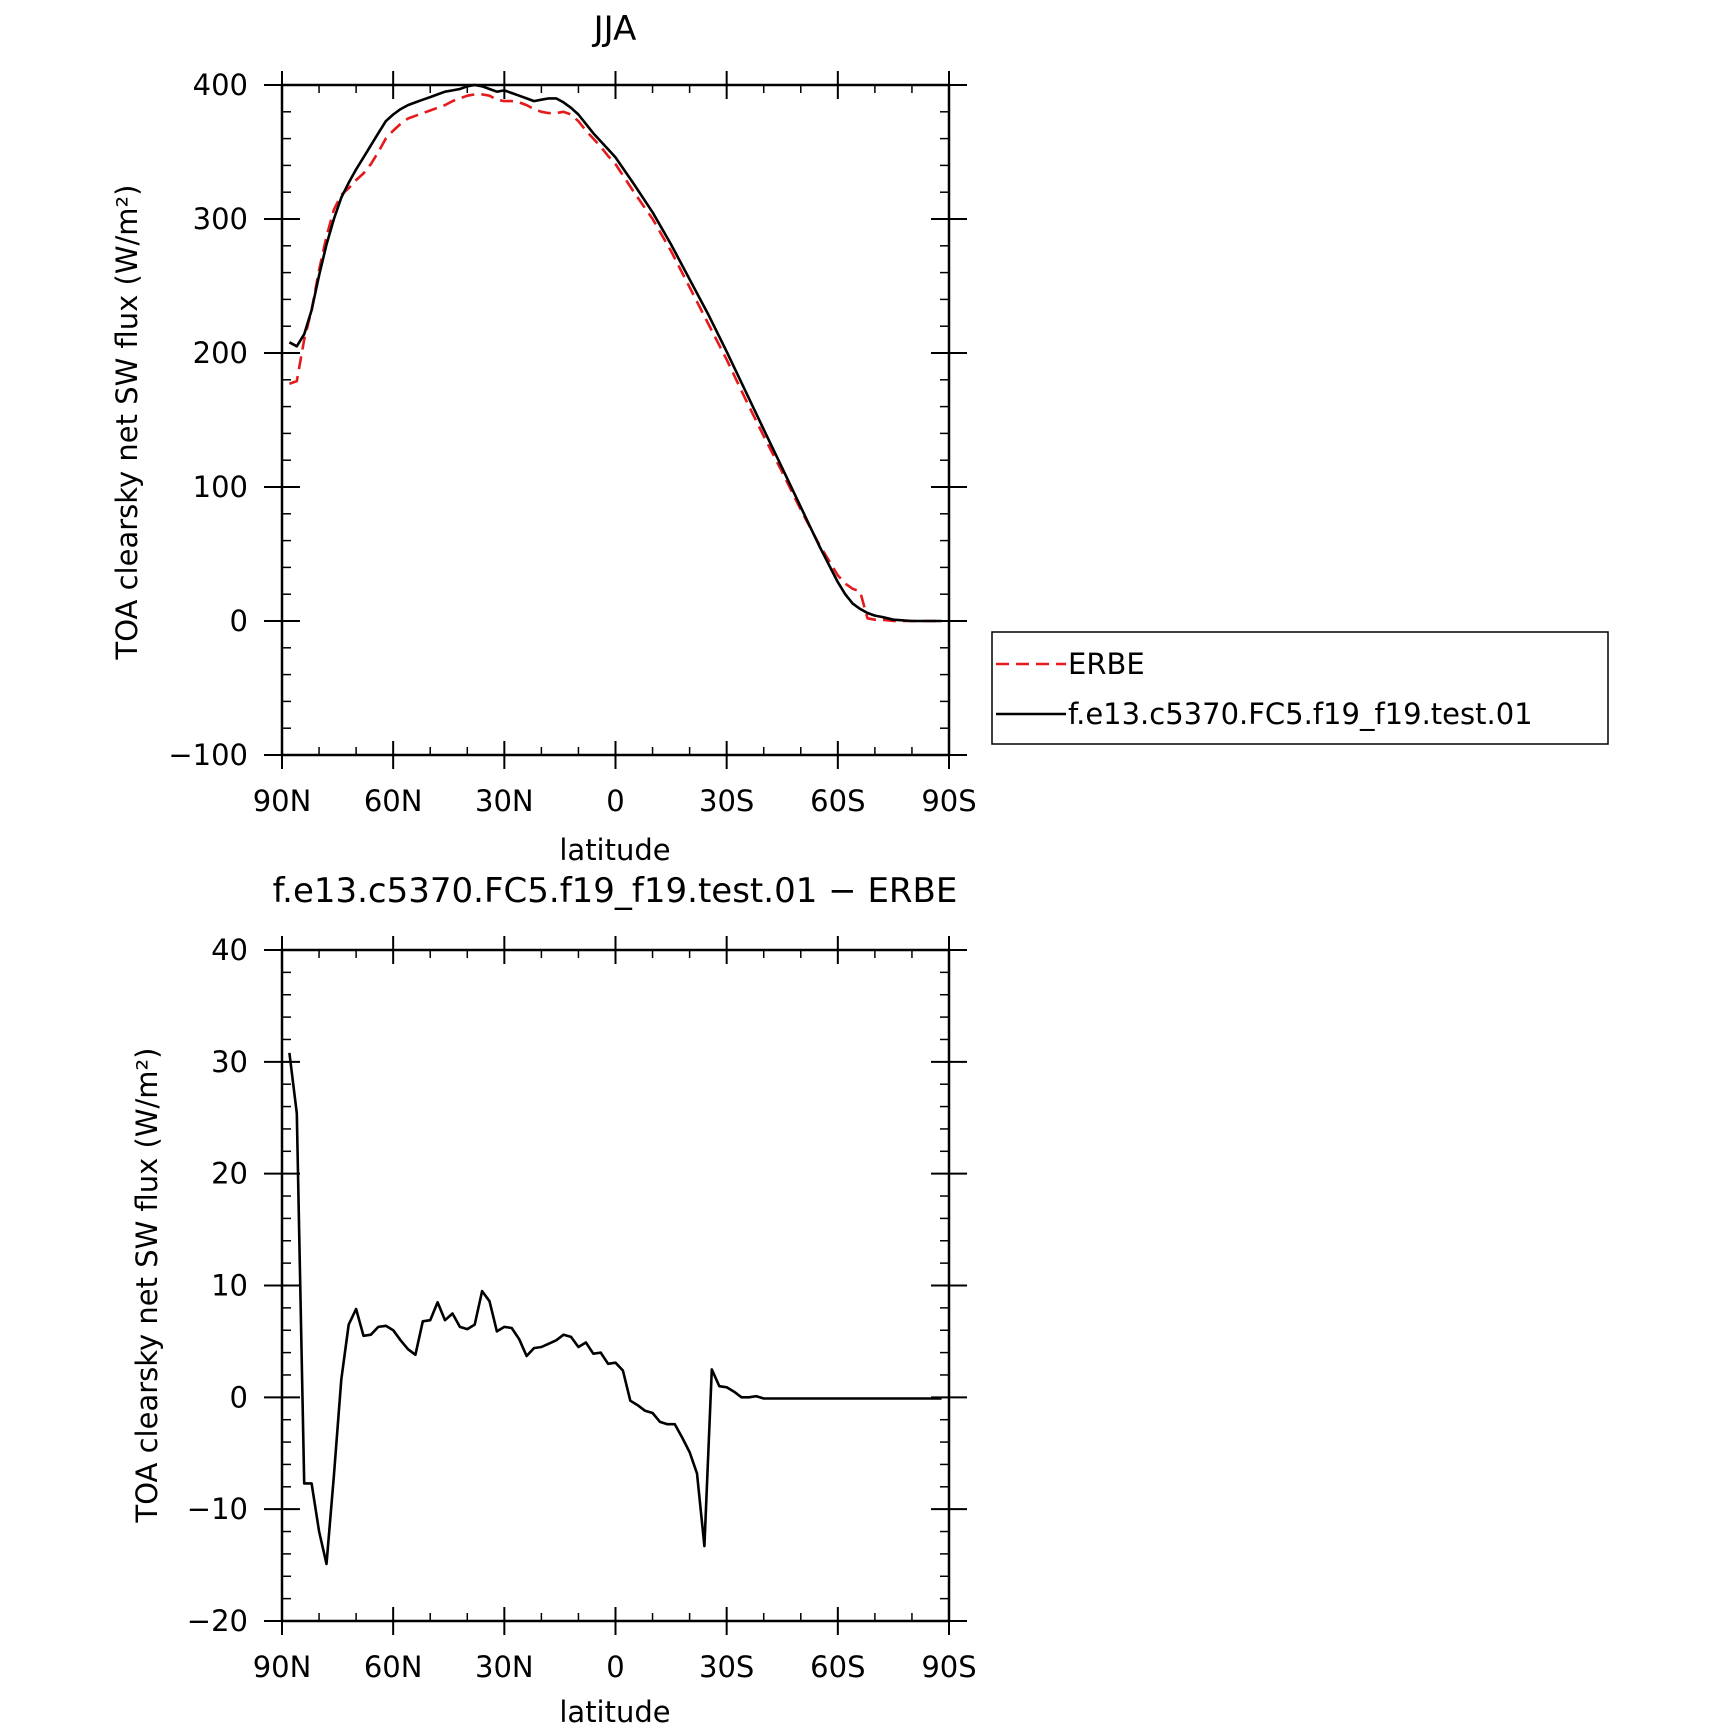  What do you see at coordinates (837, 1667) in the screenshot?
I see `bottom-chart-x-tick-label: 60S` at bounding box center [837, 1667].